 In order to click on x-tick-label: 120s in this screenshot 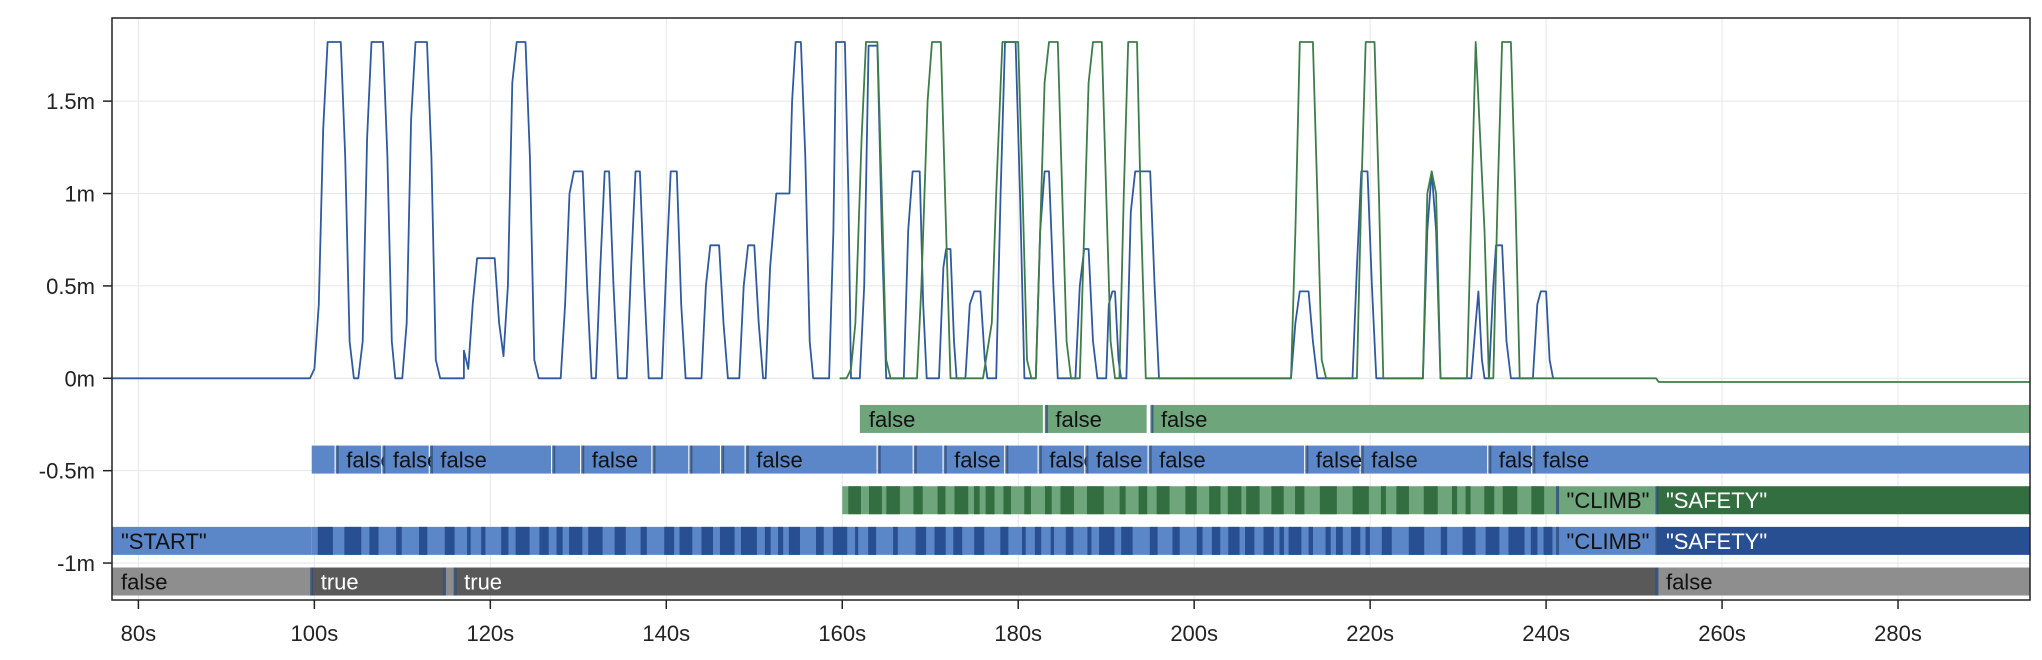, I will do `click(490, 633)`.